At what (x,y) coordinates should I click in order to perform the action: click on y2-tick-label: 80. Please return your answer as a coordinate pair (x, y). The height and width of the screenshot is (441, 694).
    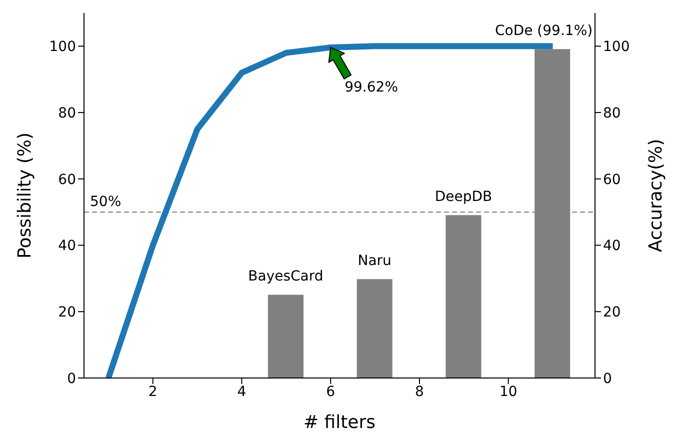
    Looking at the image, I should click on (612, 114).